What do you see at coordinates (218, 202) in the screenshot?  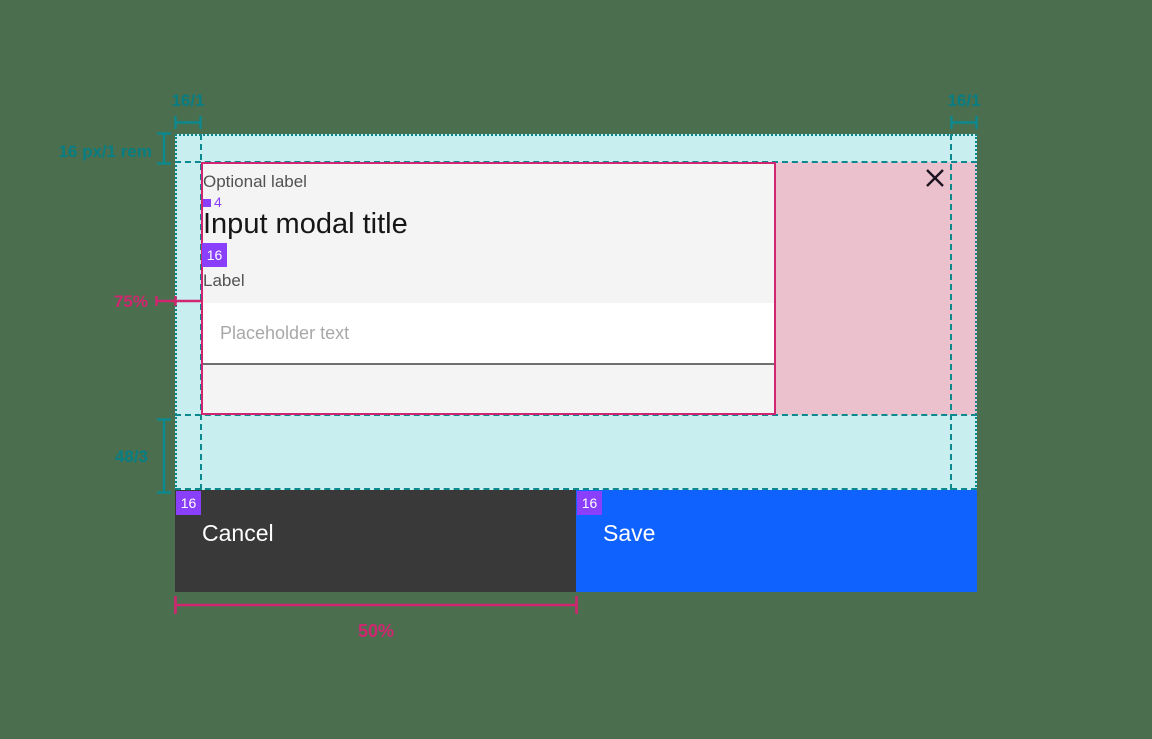 I see `spacer-token-4-value: 4` at bounding box center [218, 202].